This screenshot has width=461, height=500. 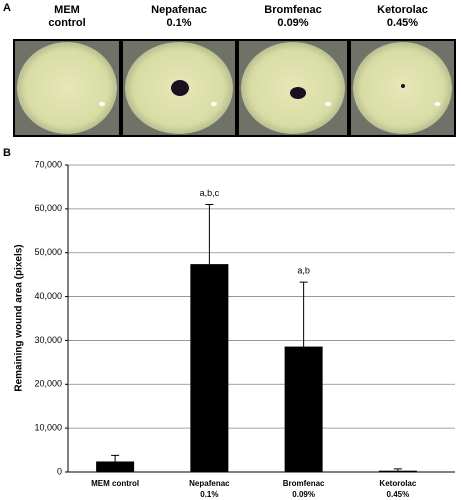 What do you see at coordinates (48, 296) in the screenshot?
I see `y-tick-label: 40,000` at bounding box center [48, 296].